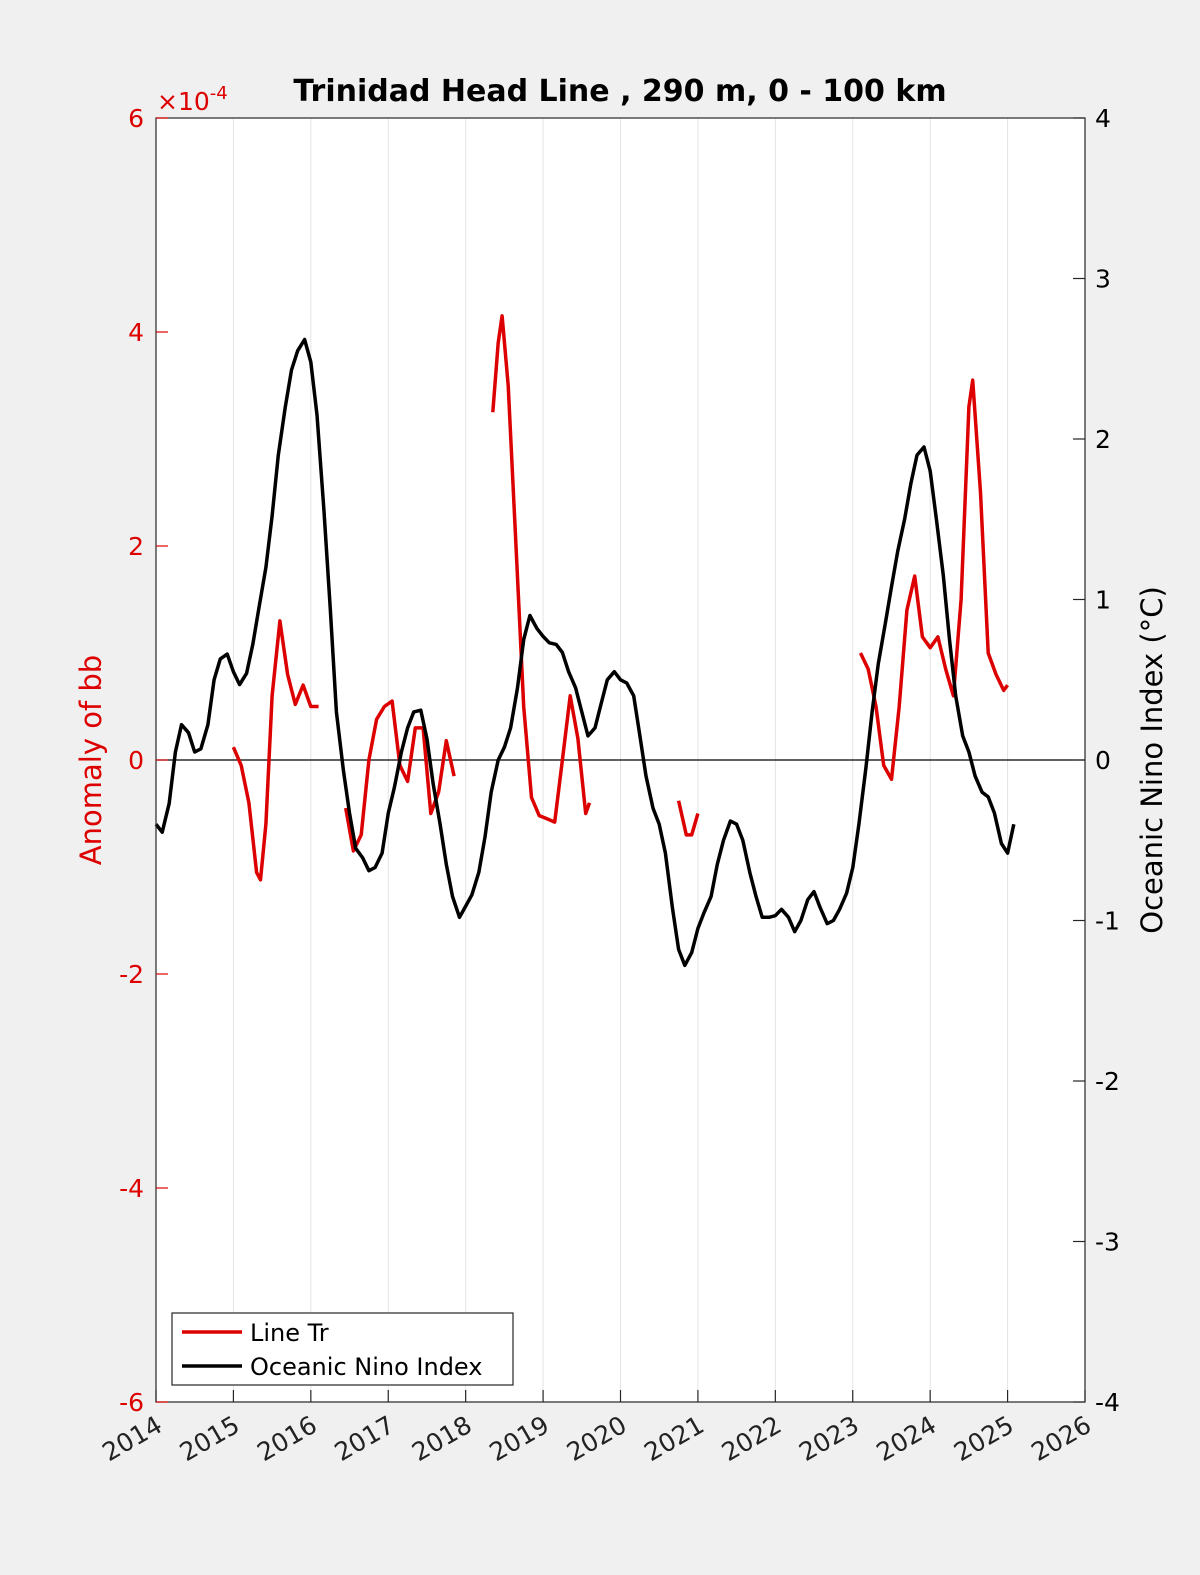  Describe the element at coordinates (289, 1333) in the screenshot. I see `legend-label-line-tr: Line Tr` at that location.